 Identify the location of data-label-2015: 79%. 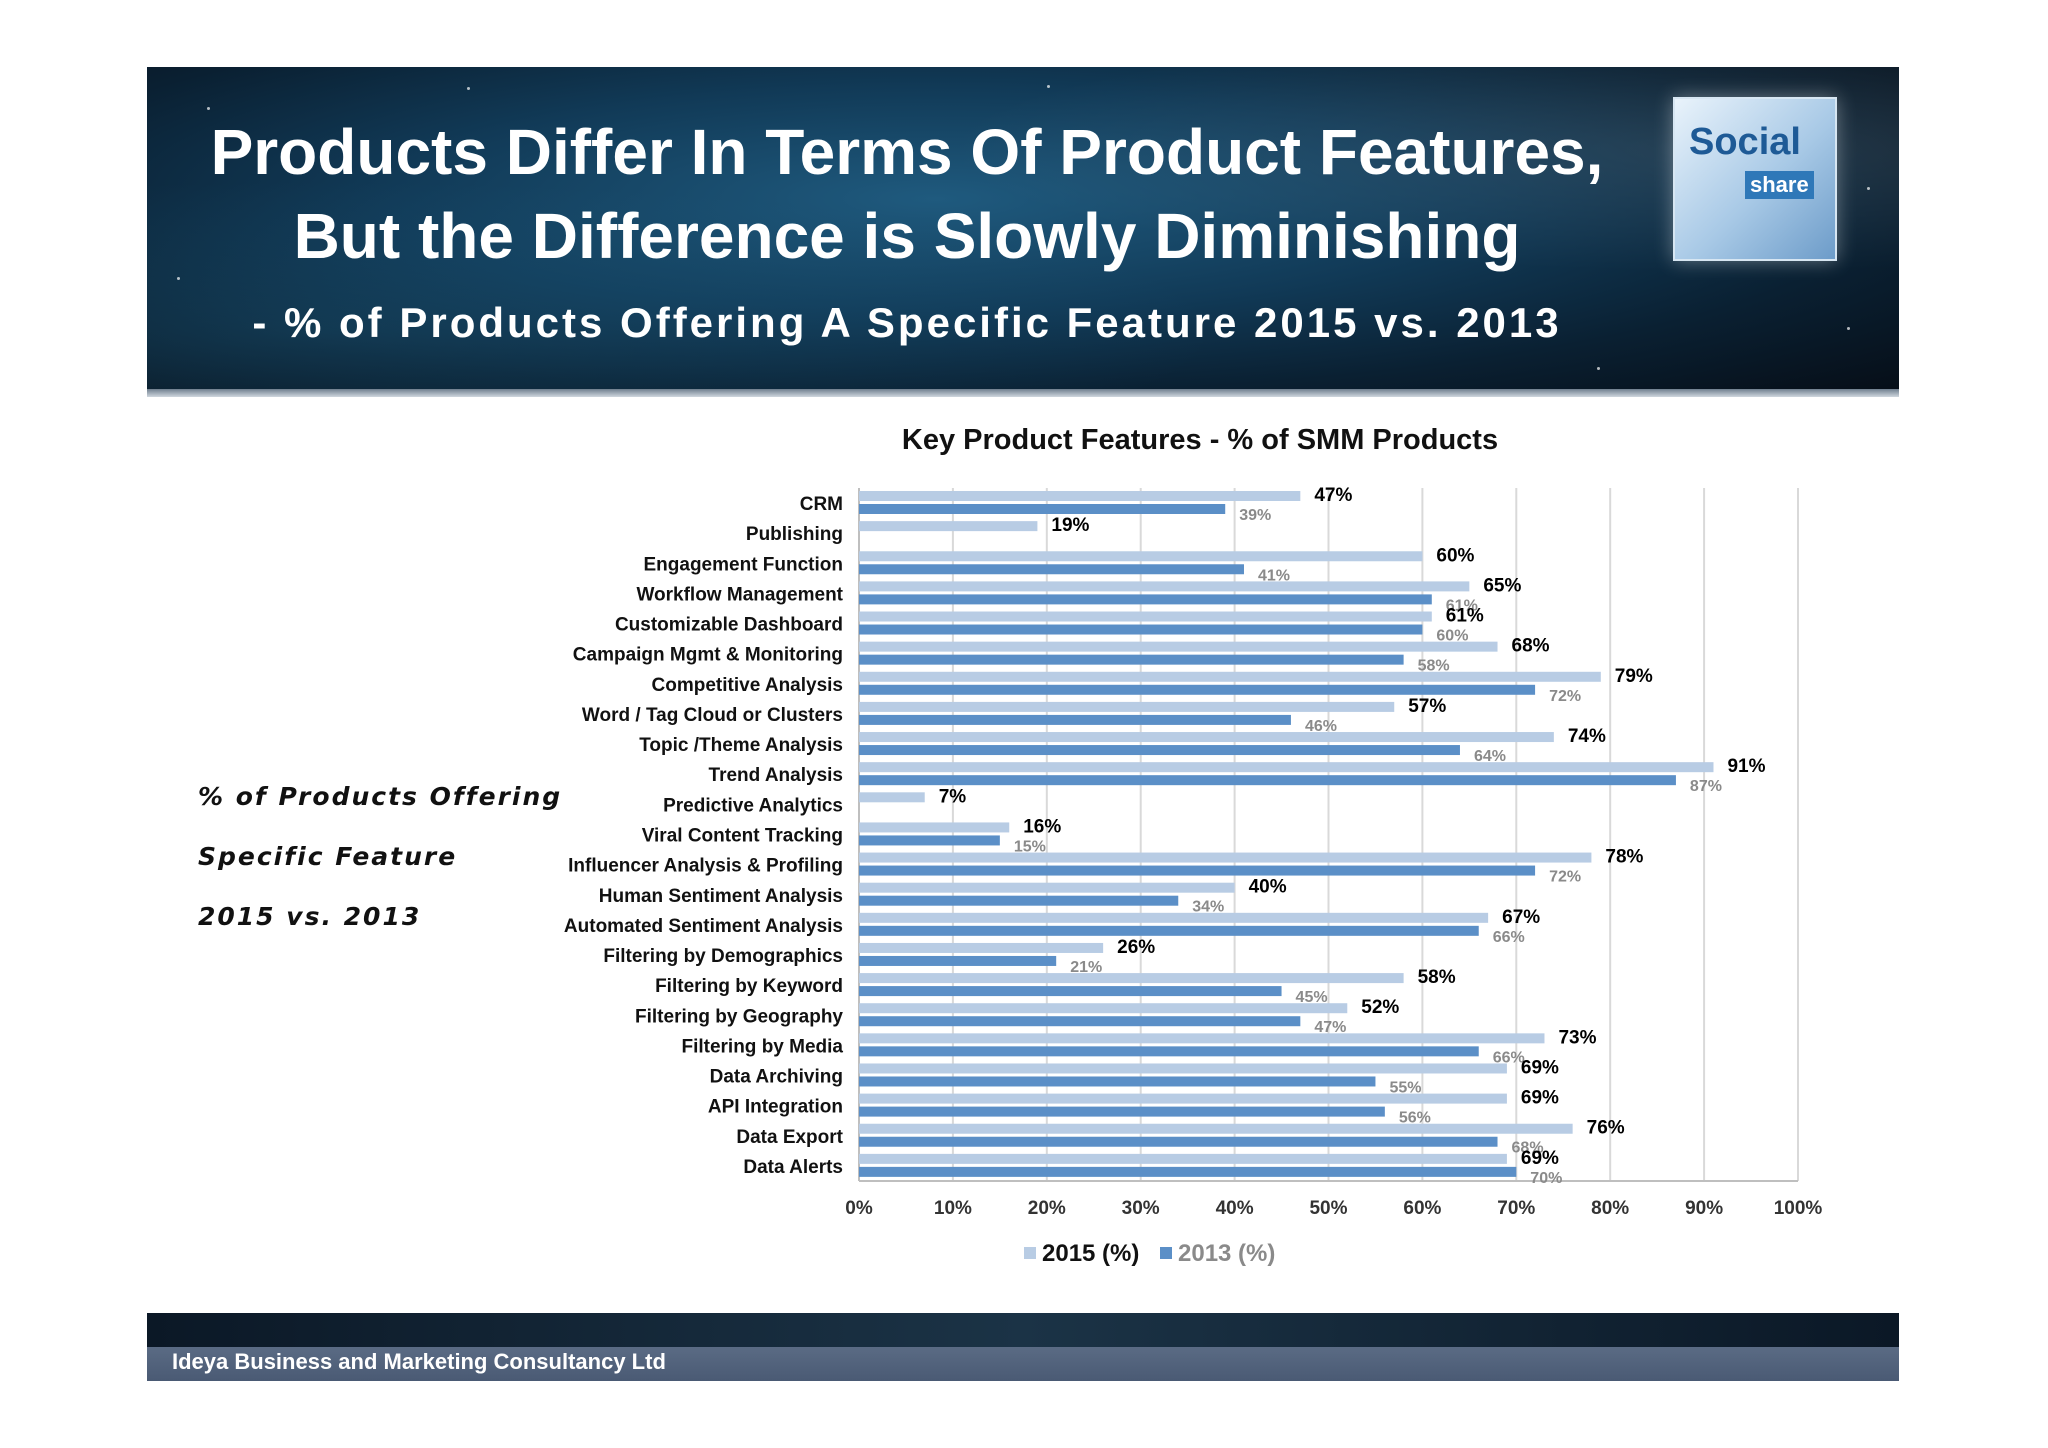
(1634, 676).